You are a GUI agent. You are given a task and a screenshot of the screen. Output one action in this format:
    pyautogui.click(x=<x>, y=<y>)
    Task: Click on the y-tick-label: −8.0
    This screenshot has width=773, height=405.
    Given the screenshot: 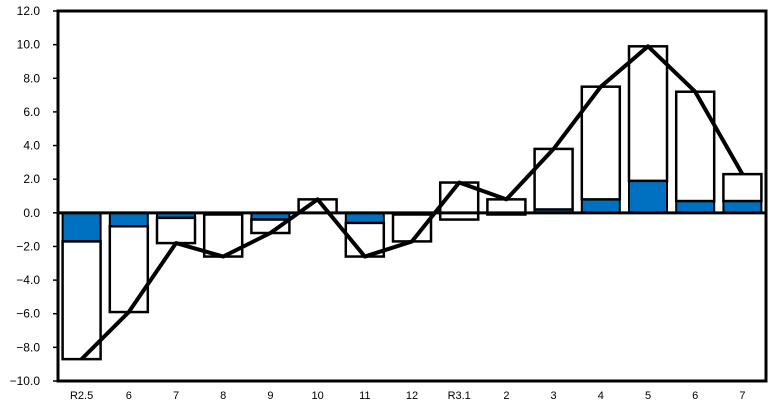 What is the action you would take?
    pyautogui.click(x=28, y=347)
    